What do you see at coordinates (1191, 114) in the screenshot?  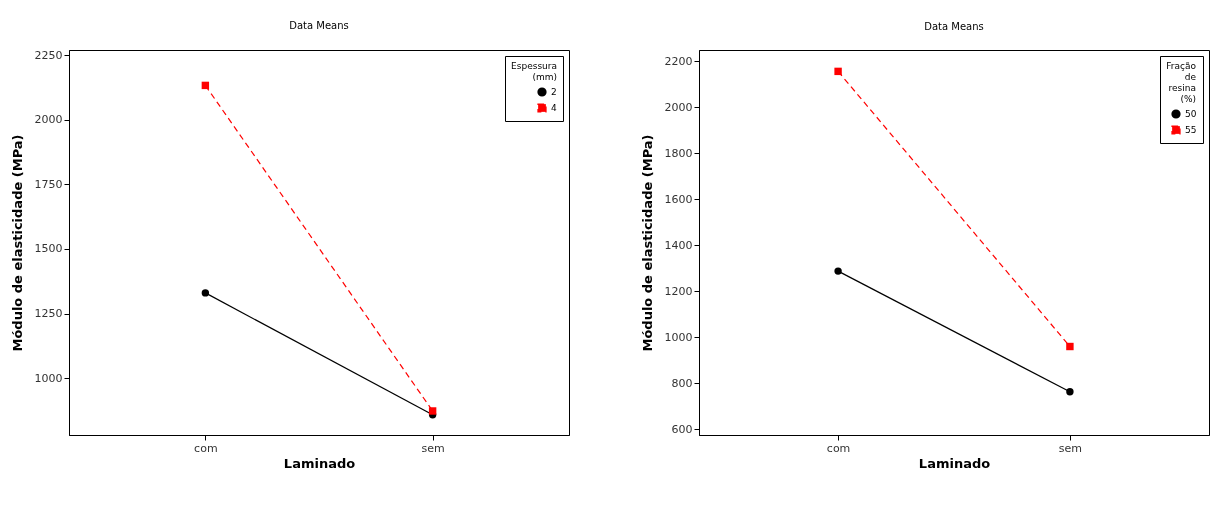 I see `legend-label: 50` at bounding box center [1191, 114].